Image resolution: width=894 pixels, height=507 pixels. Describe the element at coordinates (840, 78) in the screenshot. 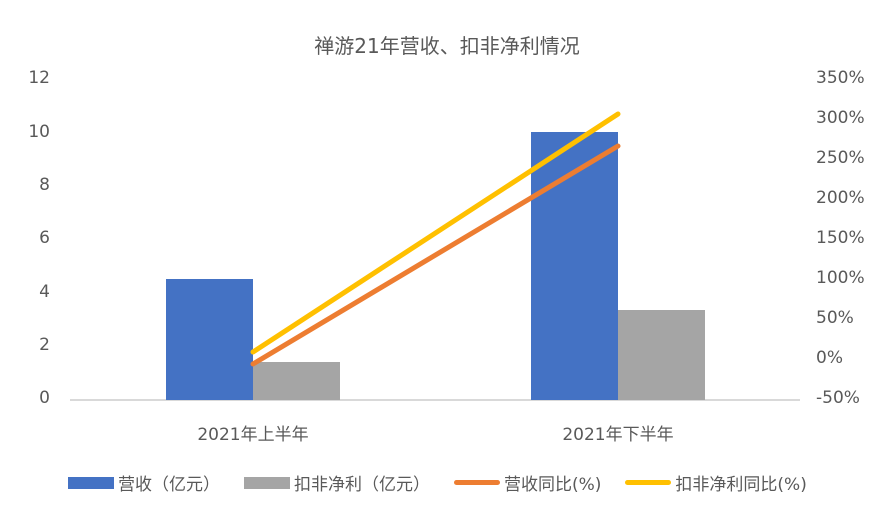

I see `y-right-tick: 350%` at that location.